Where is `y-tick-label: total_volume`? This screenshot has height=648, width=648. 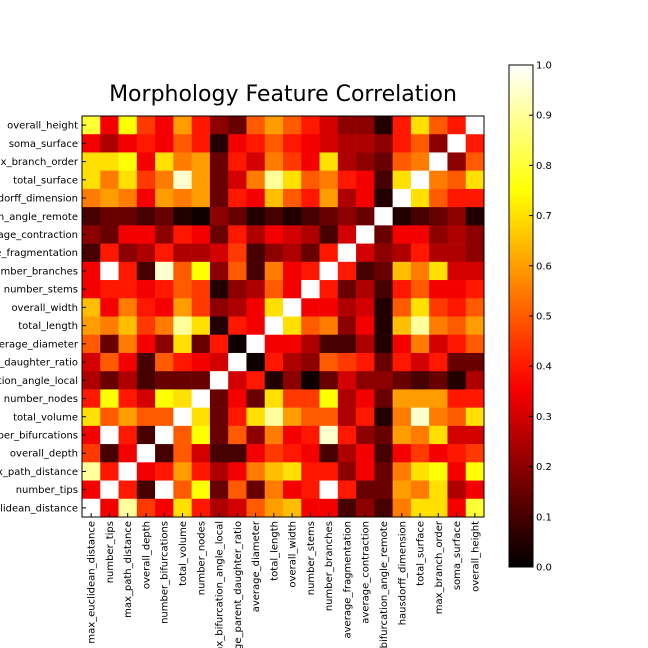
y-tick-label: total_volume is located at coordinates (45, 417).